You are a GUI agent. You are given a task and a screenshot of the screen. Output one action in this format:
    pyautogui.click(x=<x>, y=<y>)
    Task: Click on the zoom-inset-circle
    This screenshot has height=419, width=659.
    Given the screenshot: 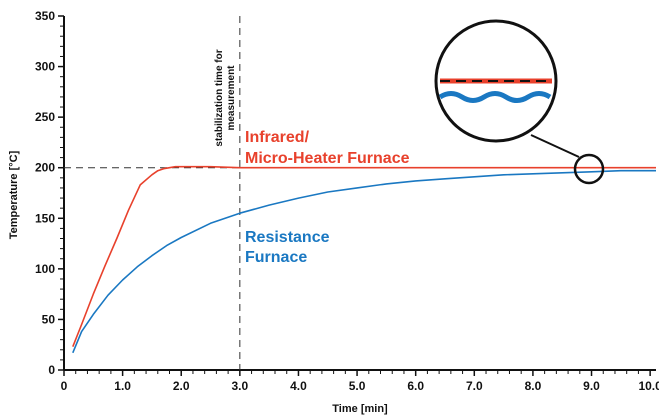 What is the action you would take?
    pyautogui.click(x=496, y=81)
    